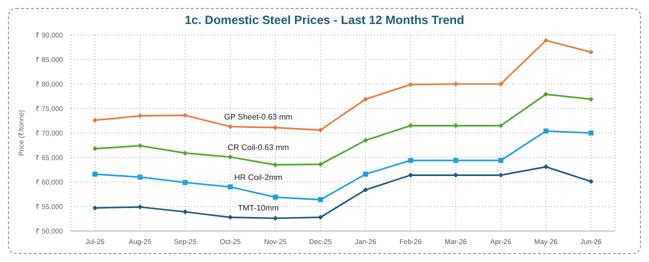 This screenshot has height=262, width=649. Describe the element at coordinates (259, 147) in the screenshot. I see `series-label: CR Coil-0.63 mm` at that location.